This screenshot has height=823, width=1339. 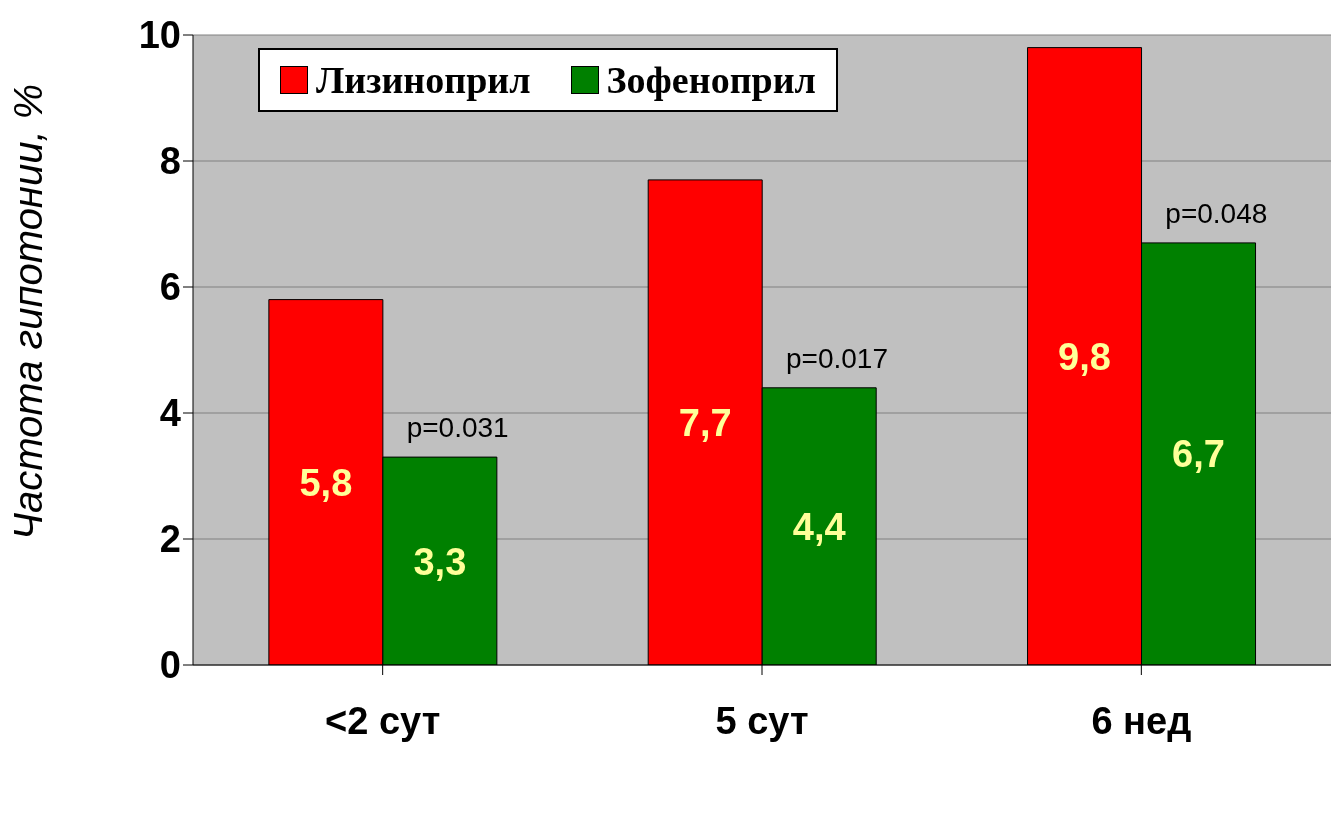 What do you see at coordinates (837, 358) in the screenshot?
I see `annotation: p=0.017` at bounding box center [837, 358].